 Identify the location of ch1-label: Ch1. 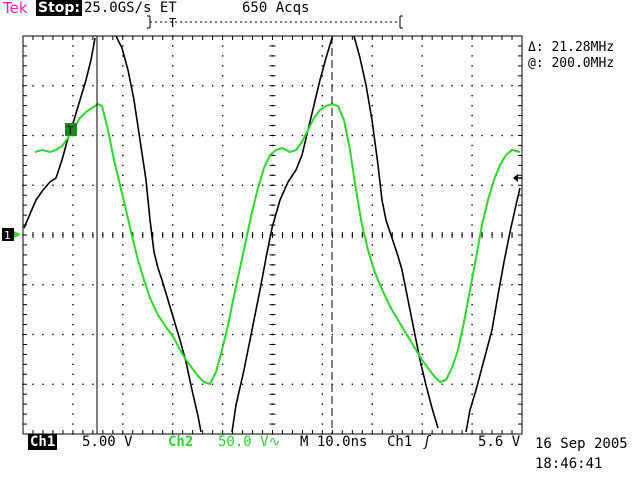
(43, 442).